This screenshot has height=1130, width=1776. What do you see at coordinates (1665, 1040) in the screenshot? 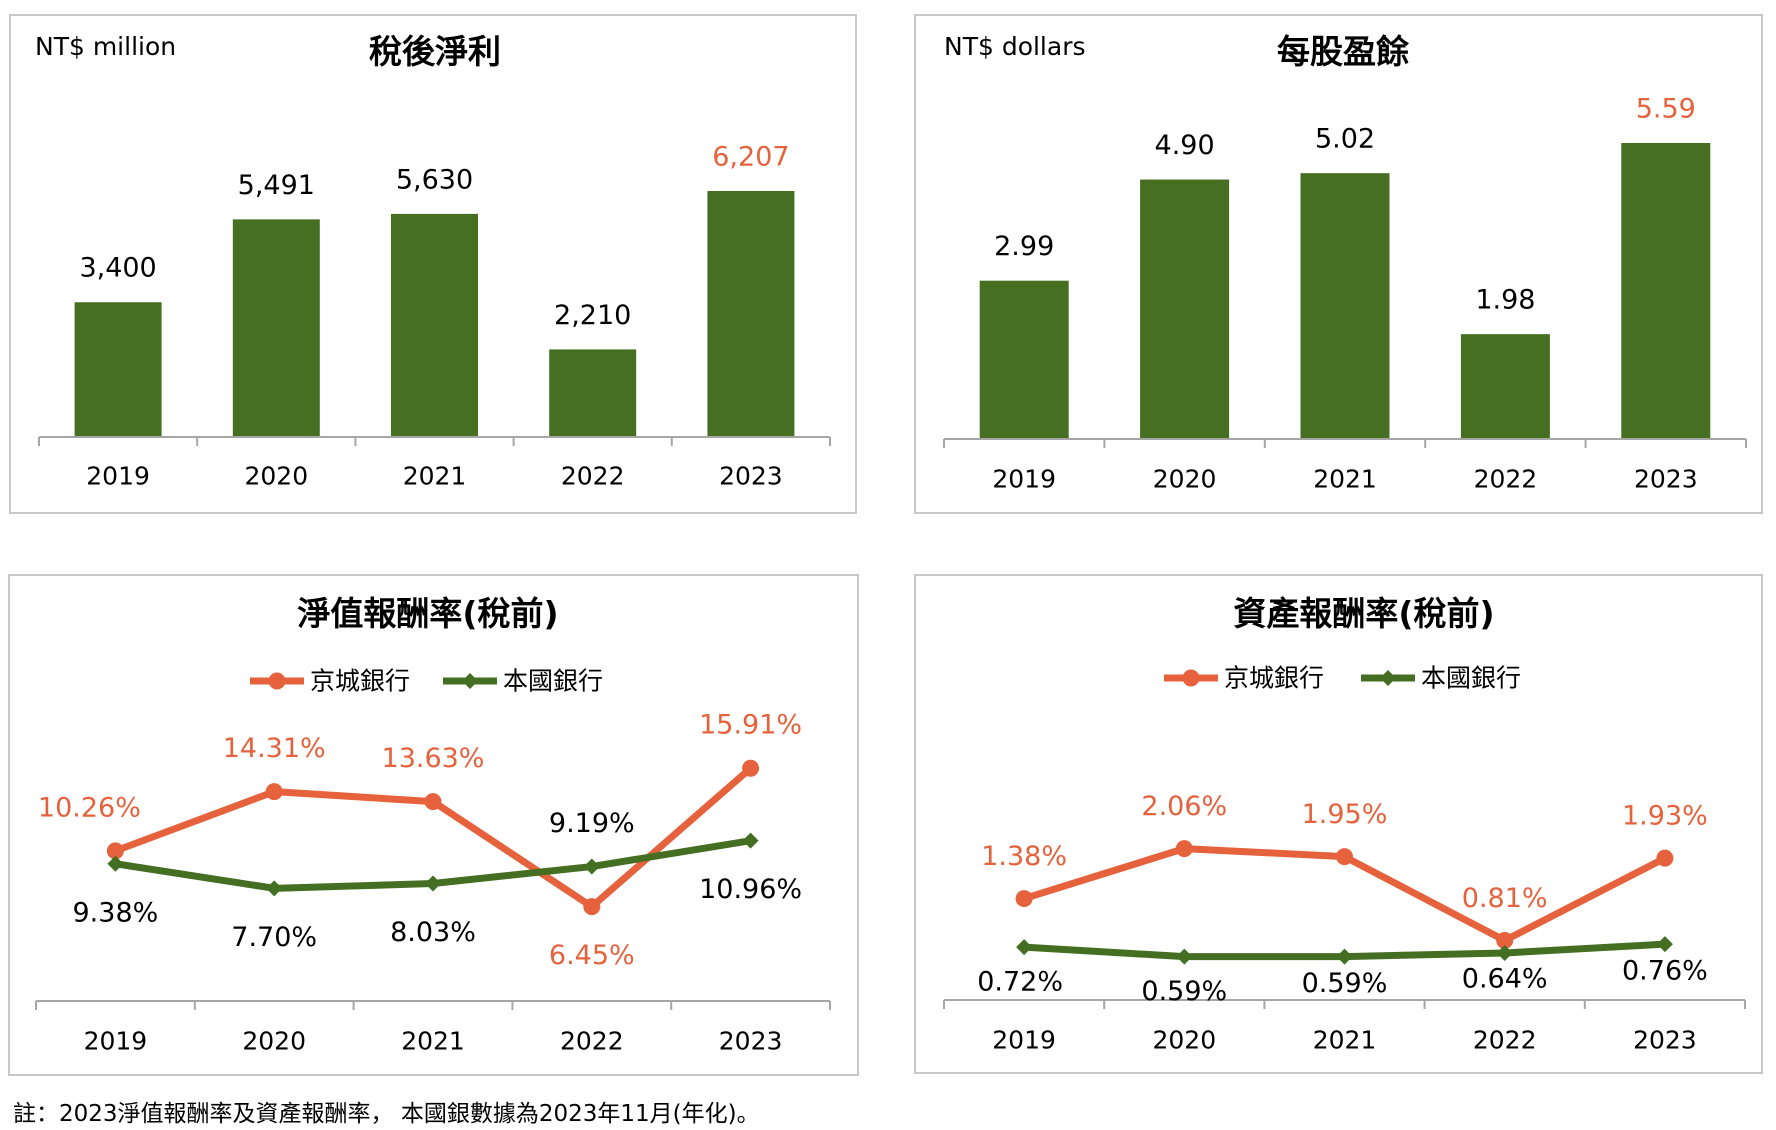
I see `roa-x-tick-label: 2023` at bounding box center [1665, 1040].